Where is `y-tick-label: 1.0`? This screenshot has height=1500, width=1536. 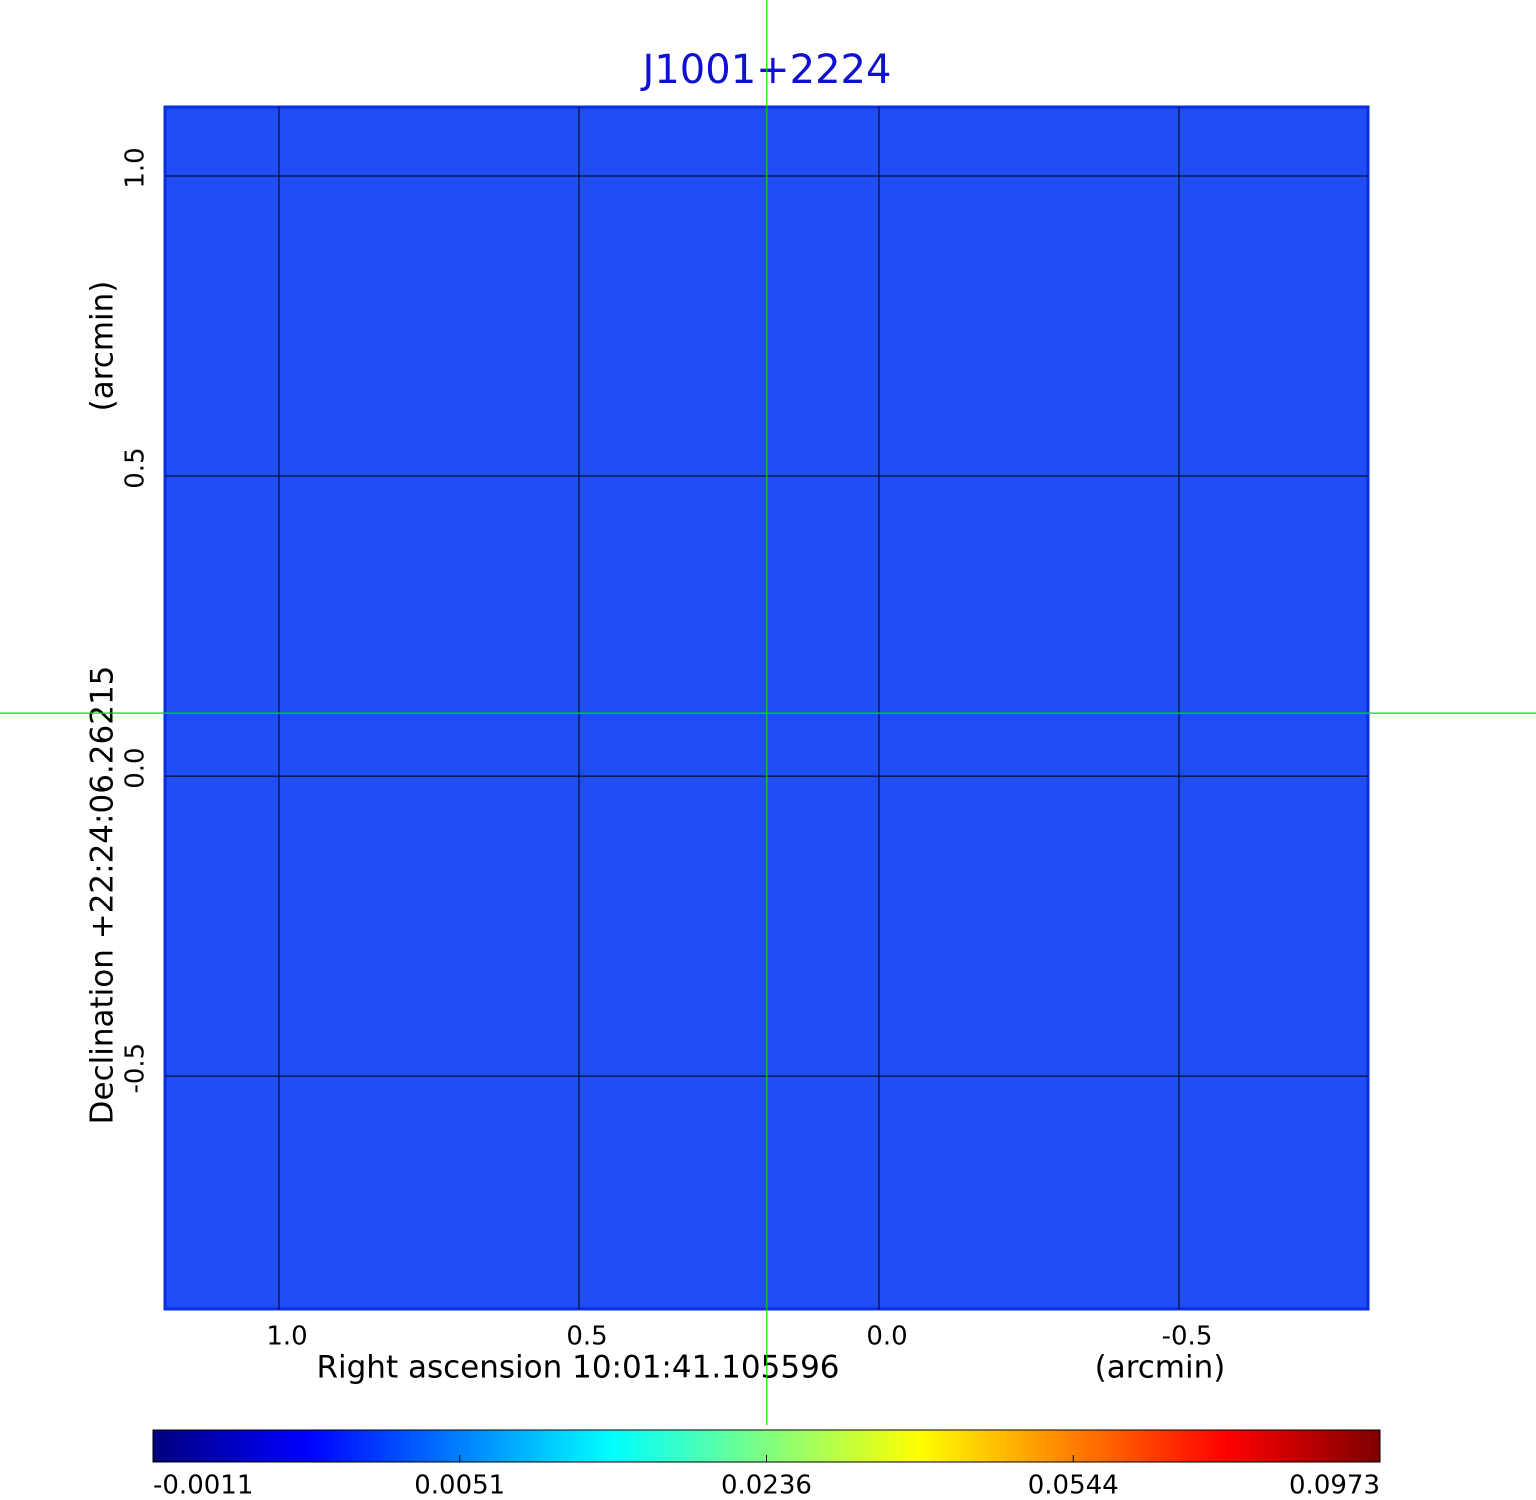 y-tick-label: 1.0 is located at coordinates (136, 167).